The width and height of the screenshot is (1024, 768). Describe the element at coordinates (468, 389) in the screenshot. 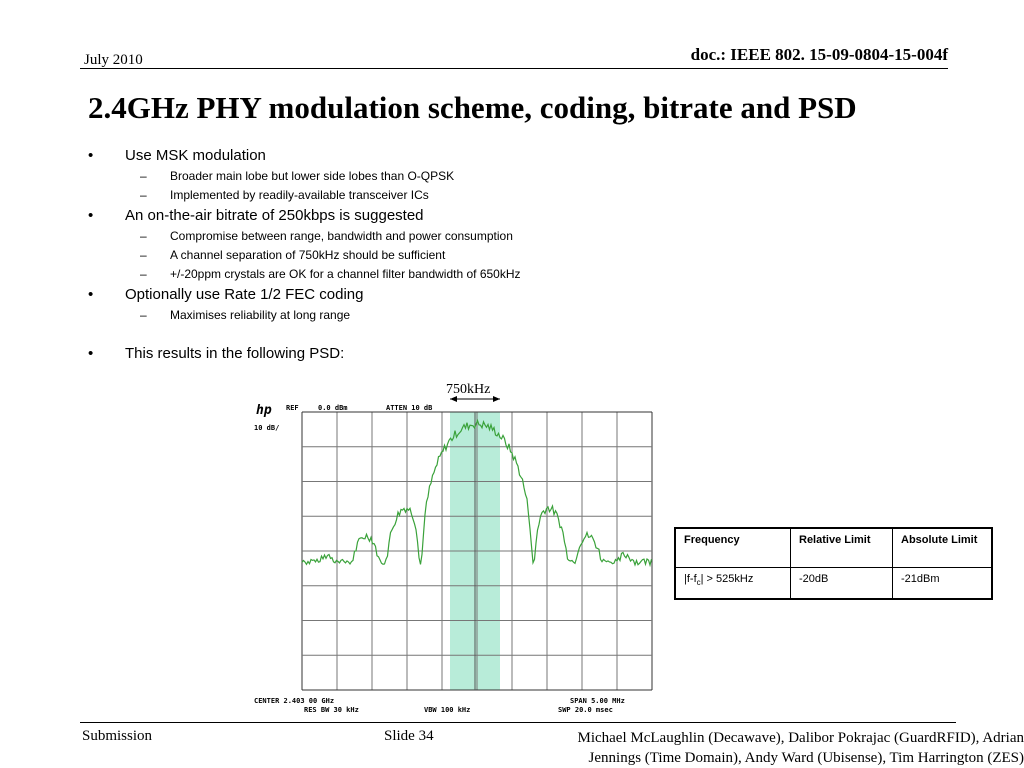

I see `bandwidth-label: 750kHz` at that location.